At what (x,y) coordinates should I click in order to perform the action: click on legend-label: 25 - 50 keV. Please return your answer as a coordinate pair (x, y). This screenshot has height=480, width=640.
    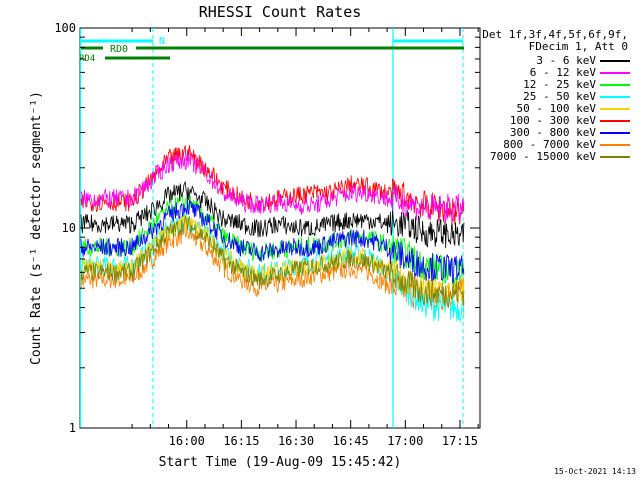
    Looking at the image, I should click on (559, 96).